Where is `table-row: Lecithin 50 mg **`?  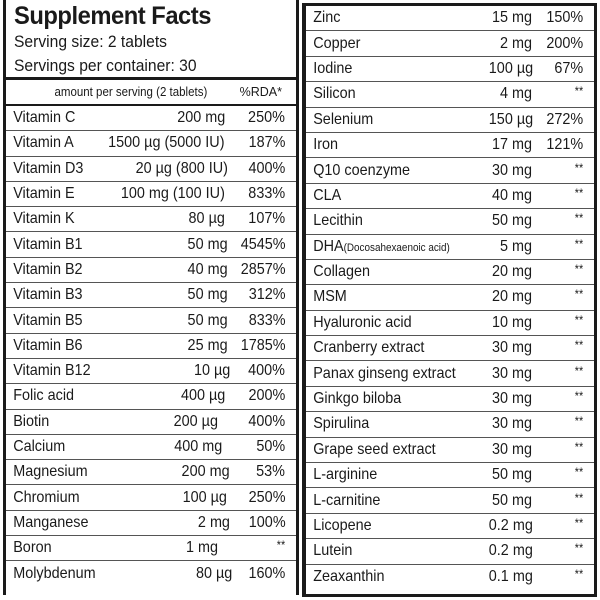 table-row: Lecithin 50 mg ** is located at coordinates (450, 222).